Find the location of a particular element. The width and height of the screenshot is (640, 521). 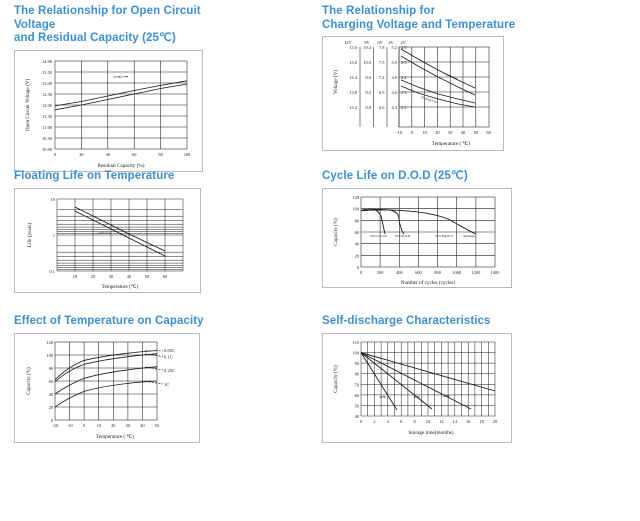

x-axis-label: Temperature (℃) is located at coordinates (120, 286).